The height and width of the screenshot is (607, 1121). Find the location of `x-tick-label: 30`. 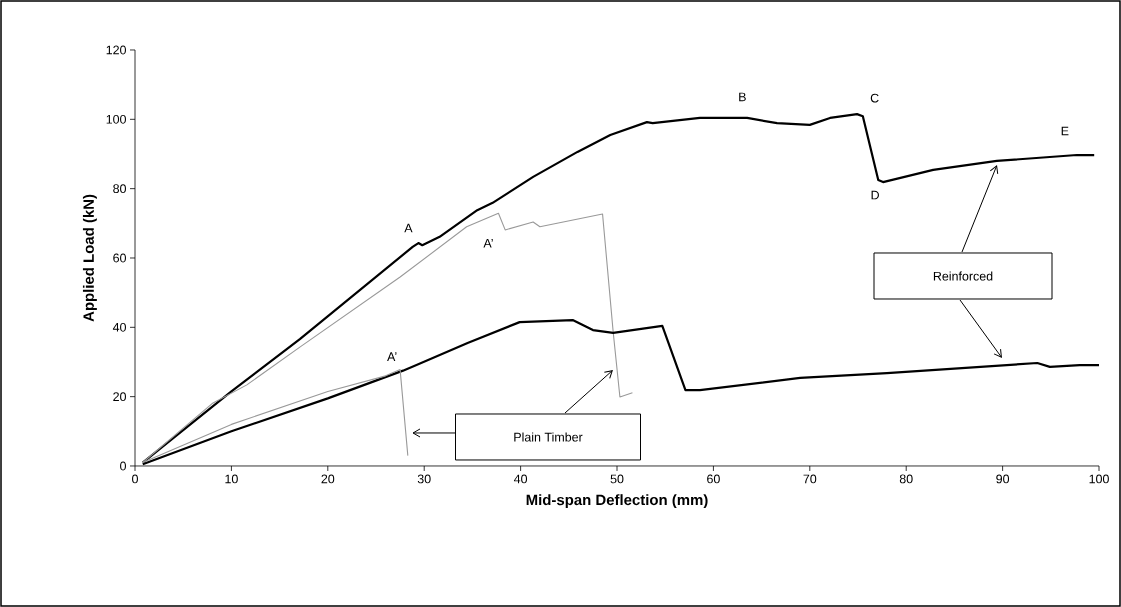

x-tick-label: 30 is located at coordinates (424, 479).